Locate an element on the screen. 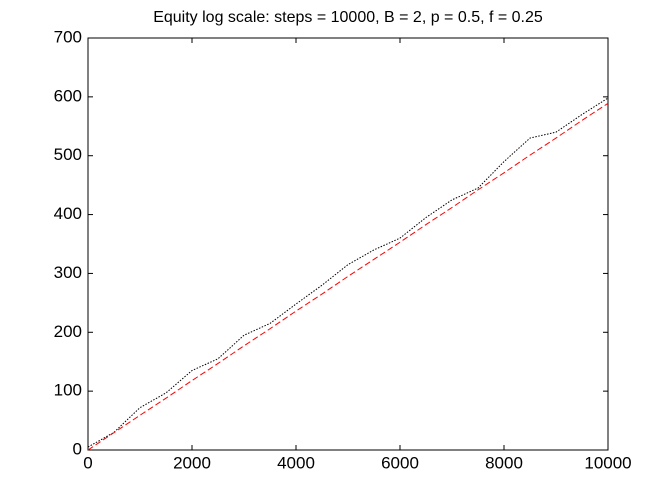  y-tick-label: 300 is located at coordinates (68, 272).